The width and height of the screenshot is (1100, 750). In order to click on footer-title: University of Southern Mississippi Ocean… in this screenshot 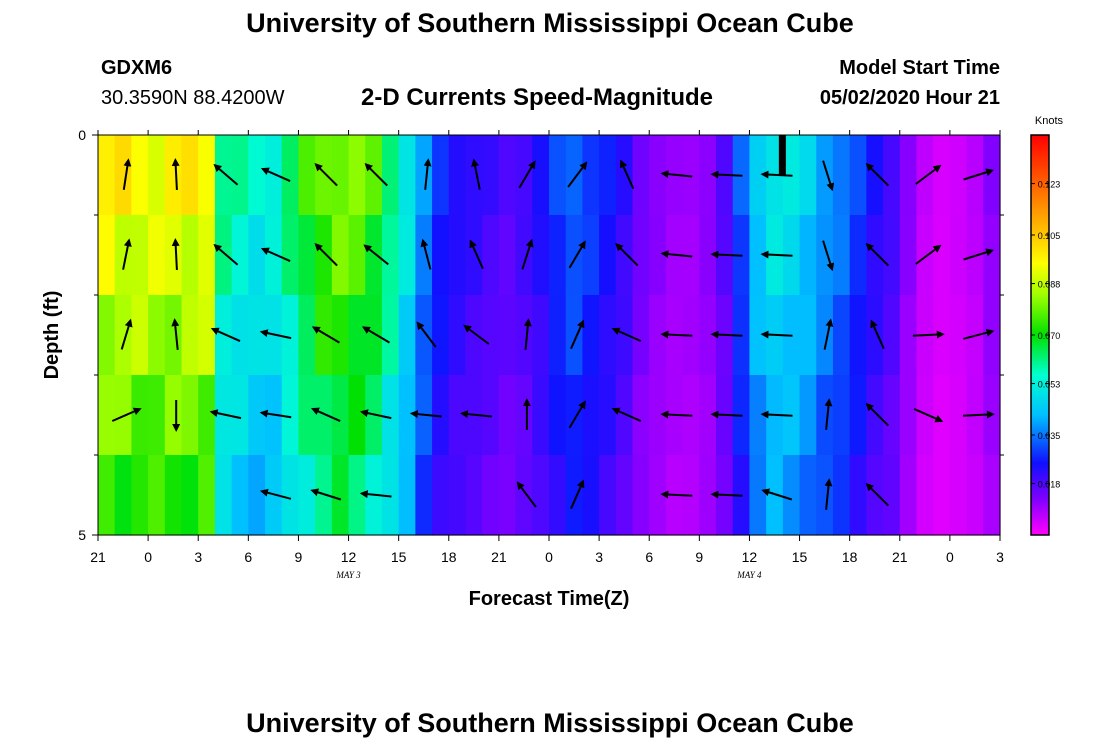, I will do `click(550, 723)`.